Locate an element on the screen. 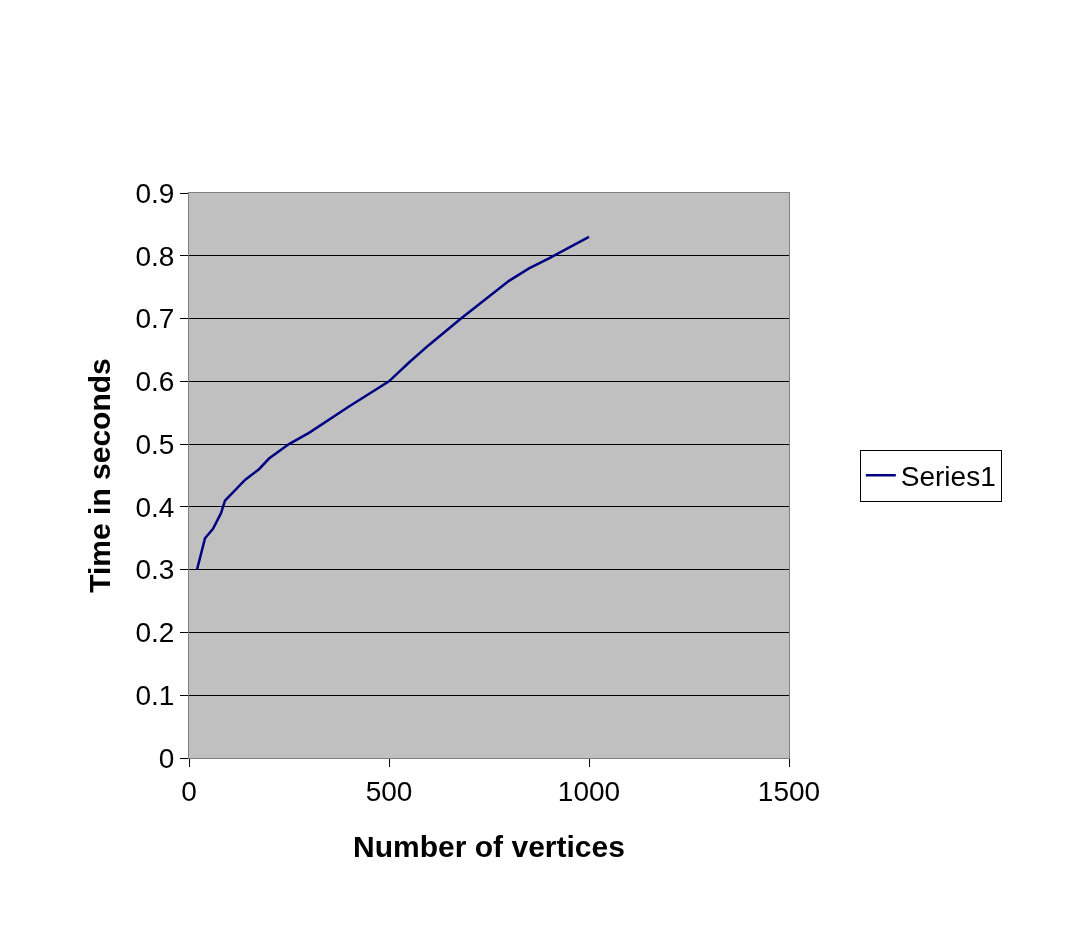 Image resolution: width=1084 pixels, height=943 pixels. y-tick-label: 0 is located at coordinates (166, 758).